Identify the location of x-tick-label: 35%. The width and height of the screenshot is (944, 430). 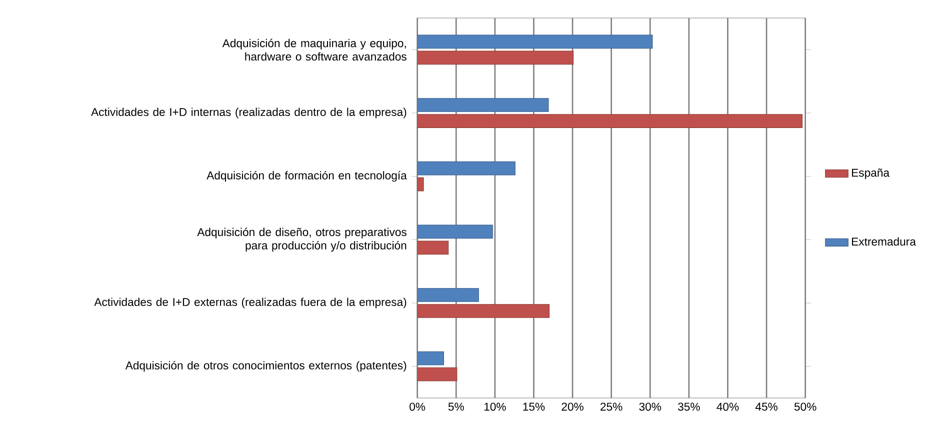
(689, 406).